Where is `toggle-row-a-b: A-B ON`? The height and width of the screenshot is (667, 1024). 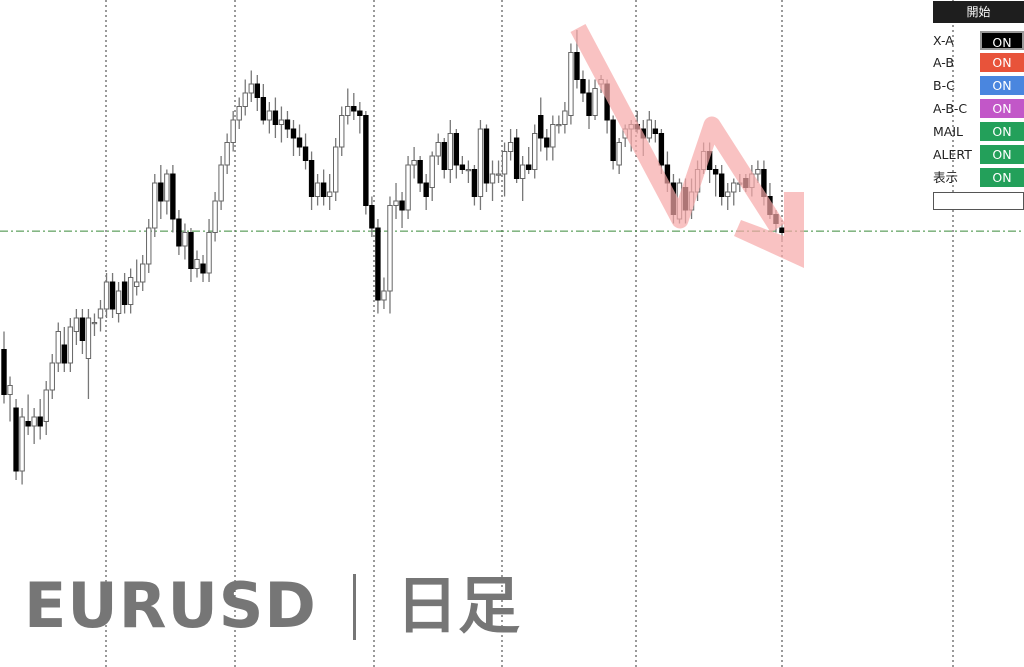 toggle-row-a-b: A-B ON is located at coordinates (978, 62).